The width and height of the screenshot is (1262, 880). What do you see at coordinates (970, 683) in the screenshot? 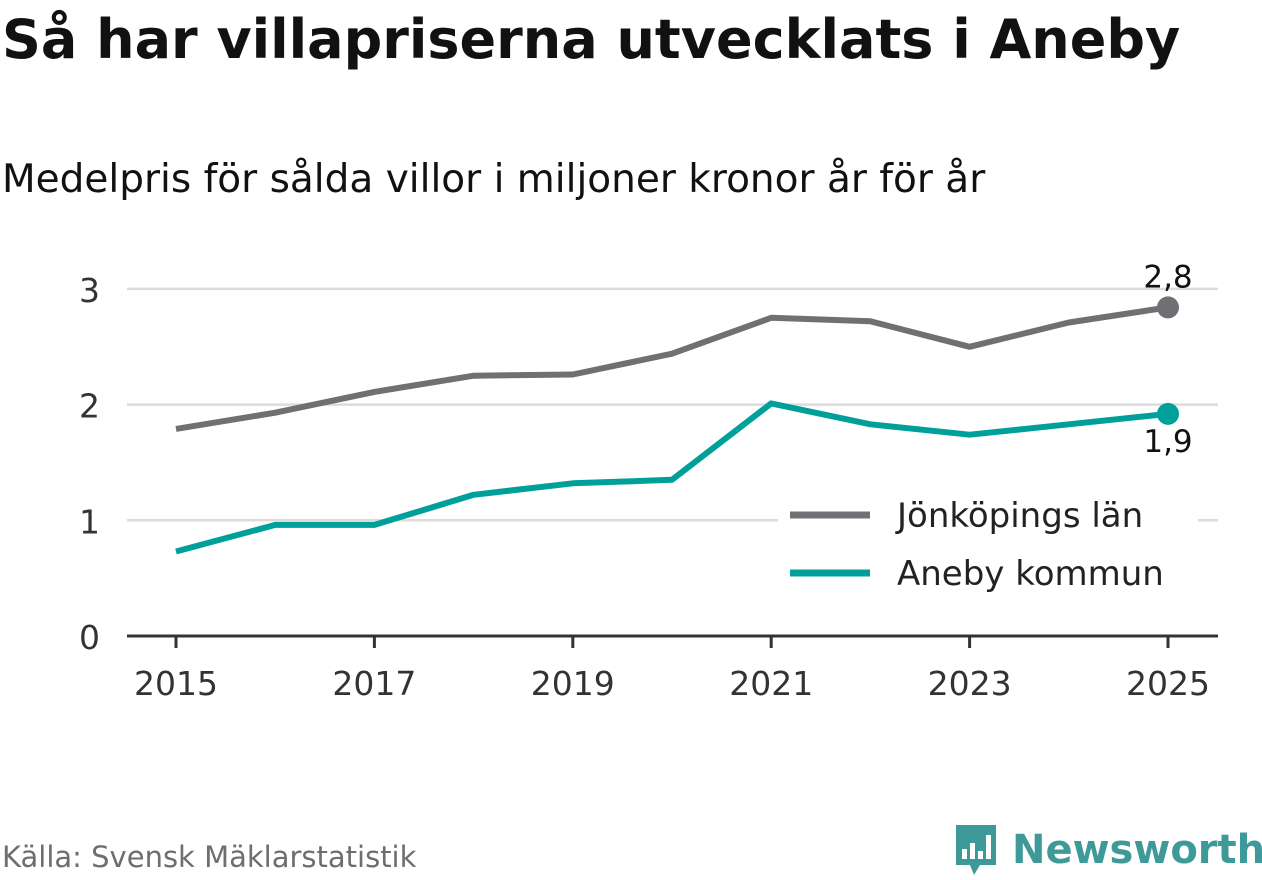
I see `x-tick-label: 2023` at bounding box center [970, 683].